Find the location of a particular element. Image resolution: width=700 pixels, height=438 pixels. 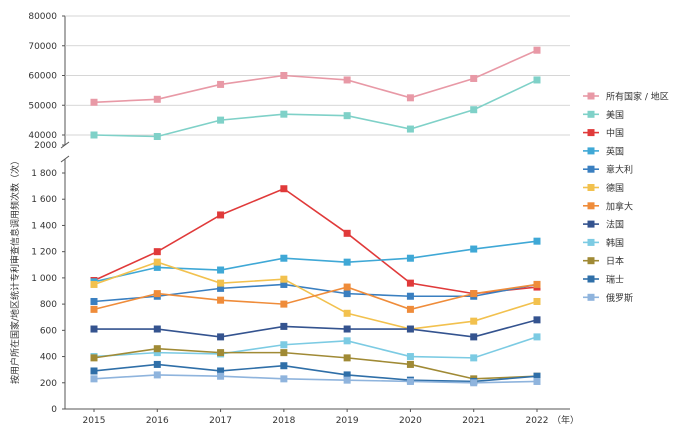

x-unit-label: （年） is located at coordinates (565, 420).